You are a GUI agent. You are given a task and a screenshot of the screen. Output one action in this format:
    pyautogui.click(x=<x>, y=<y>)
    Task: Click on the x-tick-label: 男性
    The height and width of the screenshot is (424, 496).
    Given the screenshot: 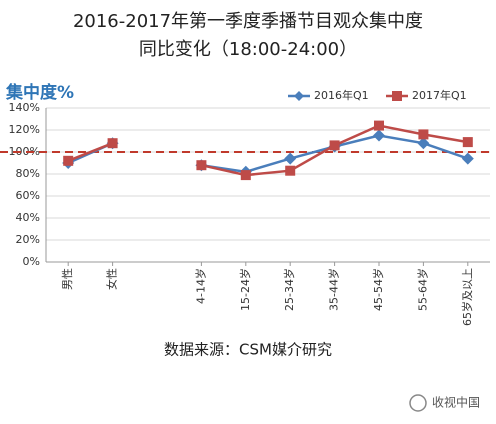 What is the action you would take?
    pyautogui.click(x=67, y=279)
    